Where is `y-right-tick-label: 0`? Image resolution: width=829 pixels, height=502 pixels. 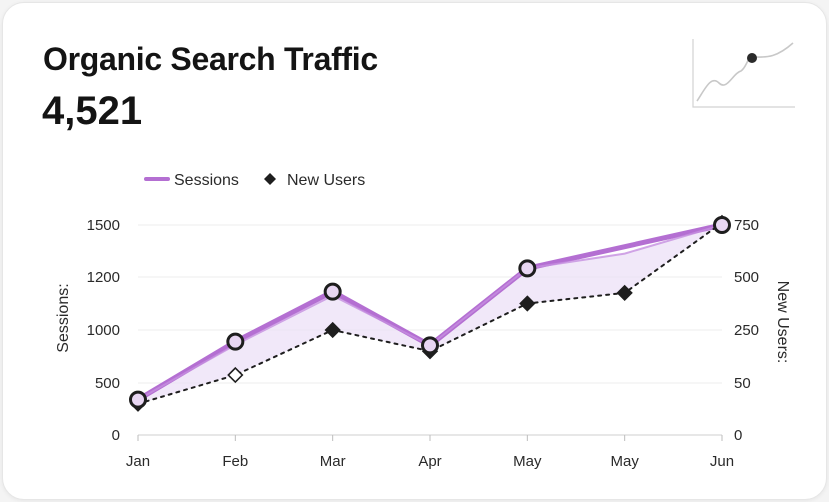
y-right-tick-label: 0 is located at coordinates (738, 435).